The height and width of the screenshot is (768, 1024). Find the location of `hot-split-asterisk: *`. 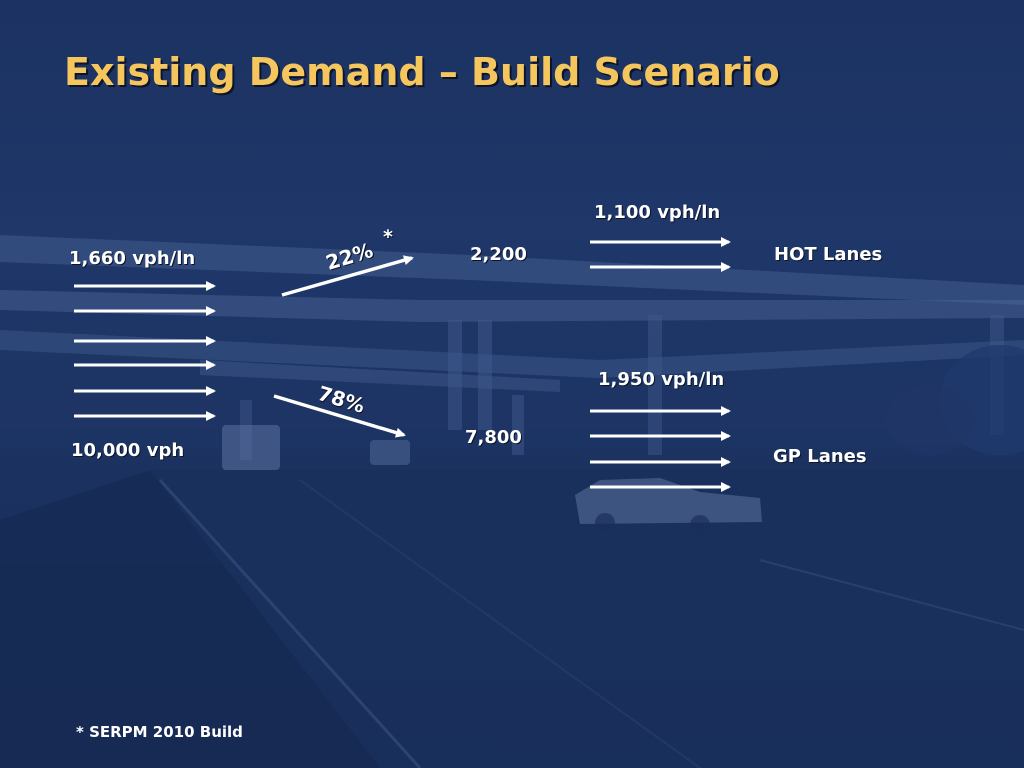

hot-split-asterisk: * is located at coordinates (388, 237).